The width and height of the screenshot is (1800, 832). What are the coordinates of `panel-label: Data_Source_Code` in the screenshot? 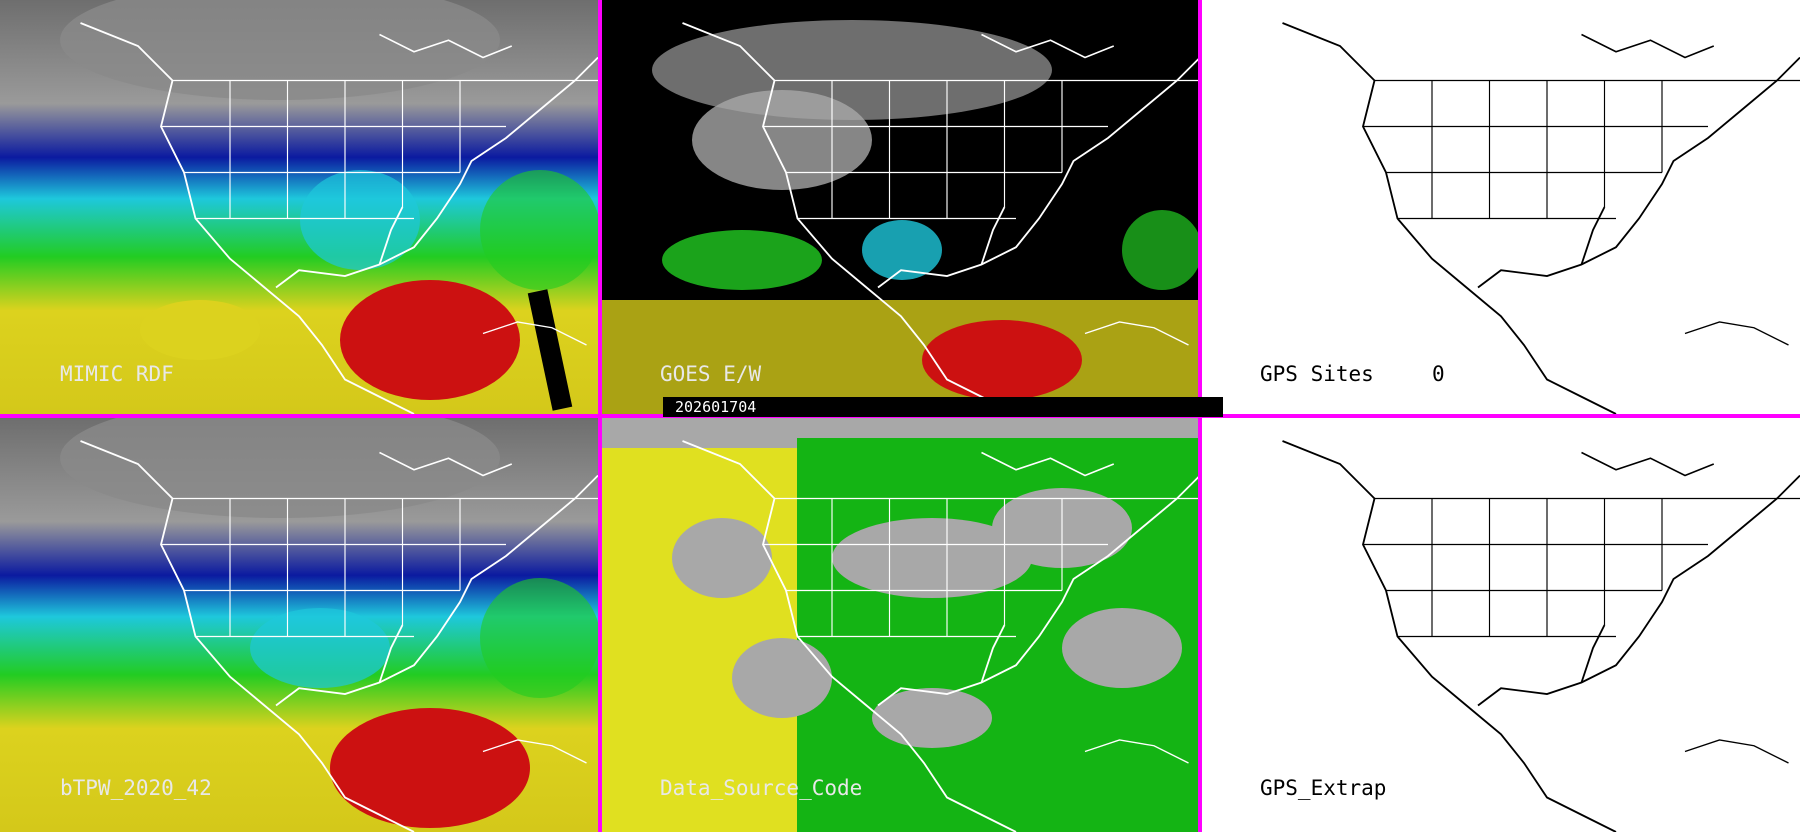 It's located at (761, 788).